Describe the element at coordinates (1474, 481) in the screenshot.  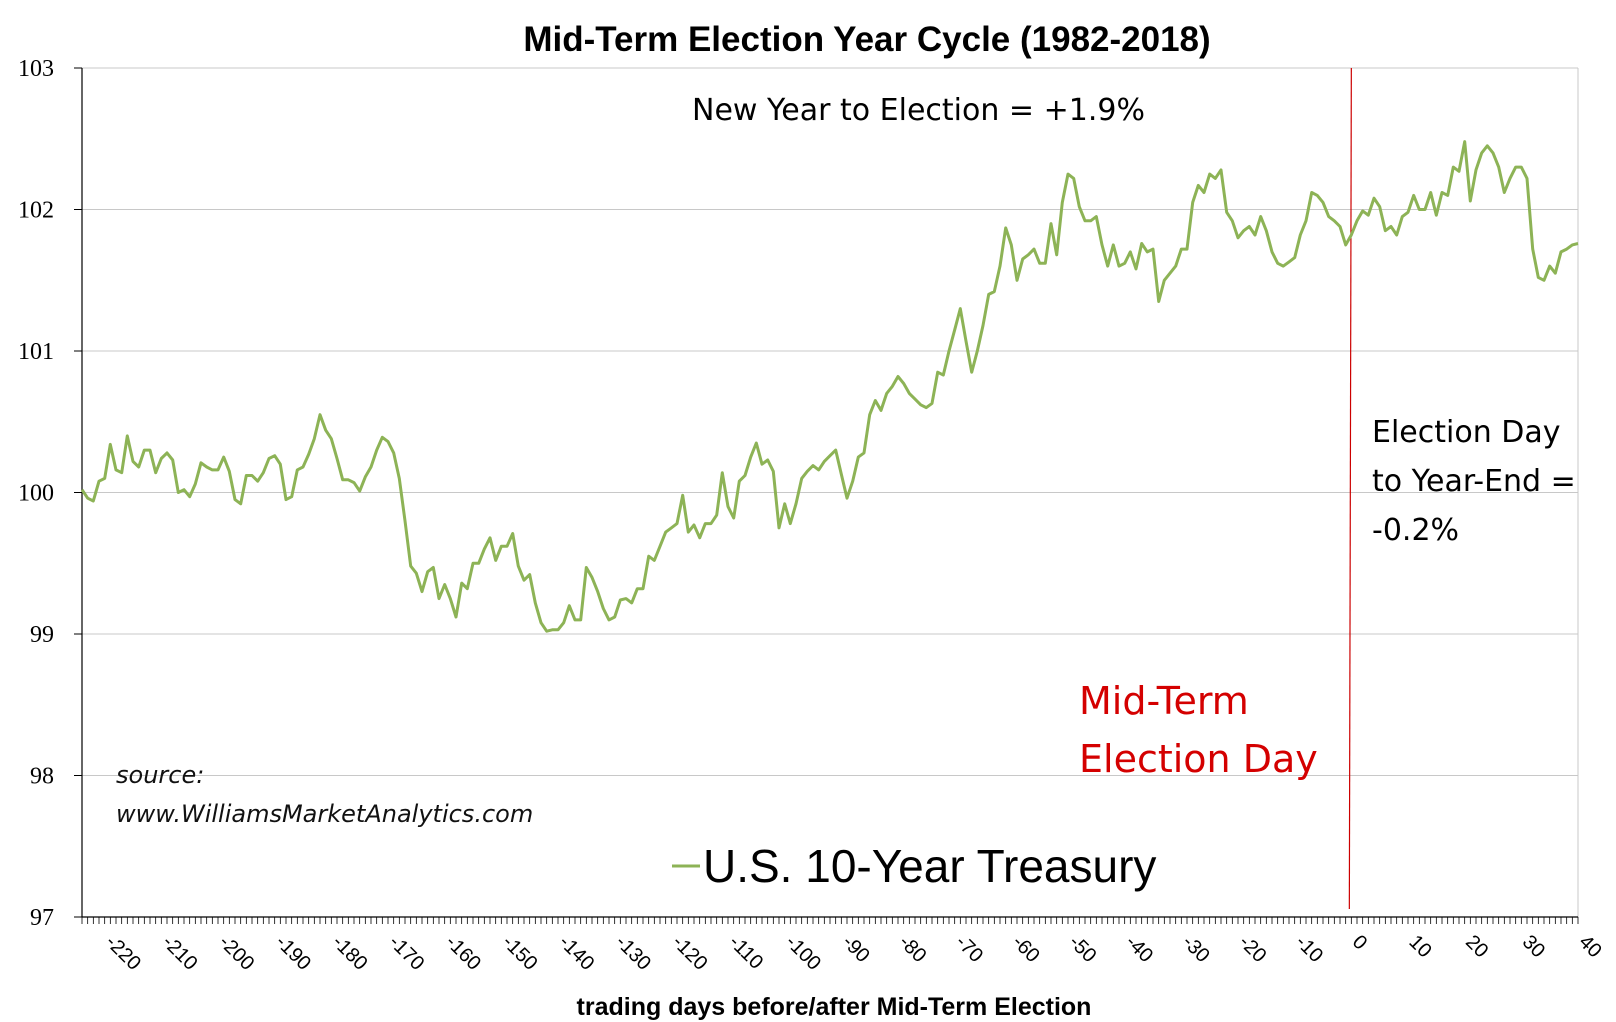
I see `annotation-election-to-year-end-2: to Year-End =` at that location.